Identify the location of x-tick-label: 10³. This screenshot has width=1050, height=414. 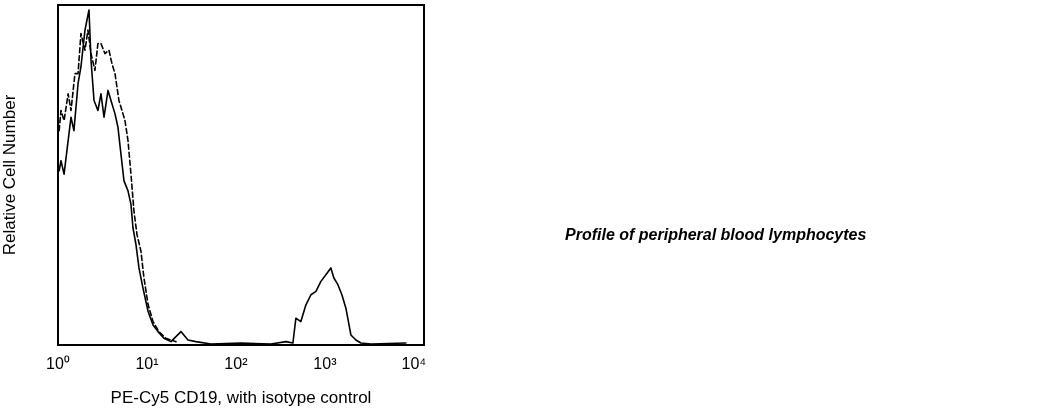
(325, 363).